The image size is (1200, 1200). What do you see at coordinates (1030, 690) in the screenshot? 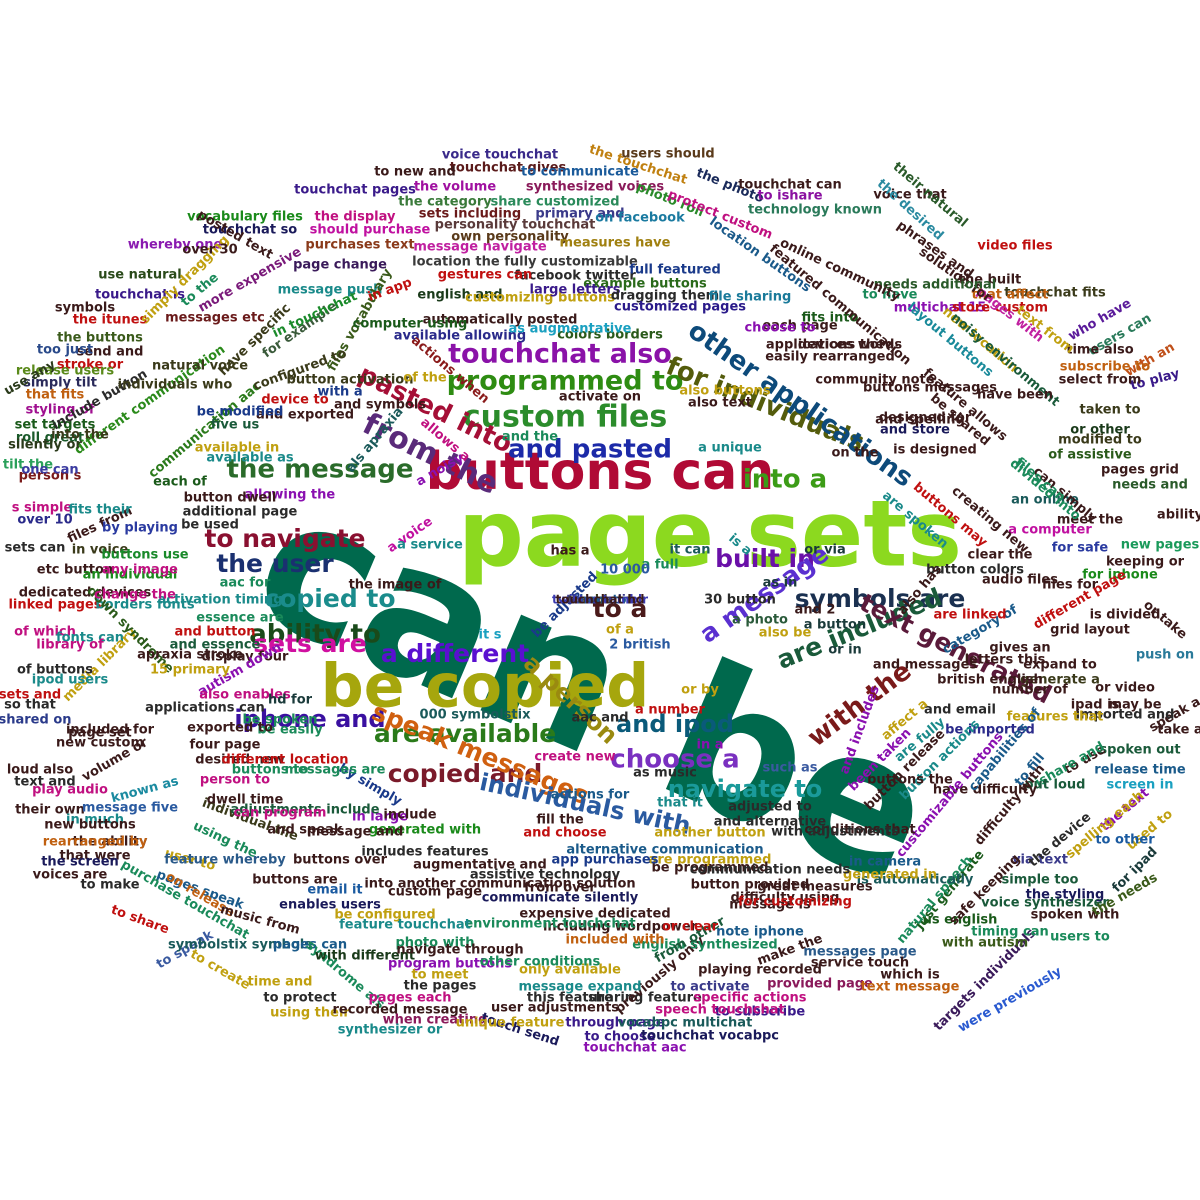
I see `cloud-word: number of` at bounding box center [1030, 690].